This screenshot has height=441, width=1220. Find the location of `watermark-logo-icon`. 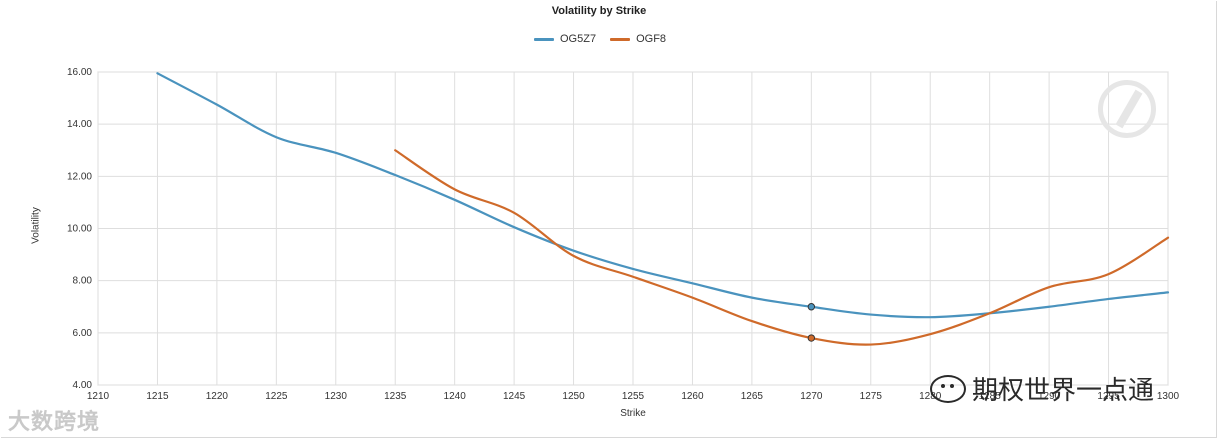

watermark-logo-icon is located at coordinates (1127, 109).